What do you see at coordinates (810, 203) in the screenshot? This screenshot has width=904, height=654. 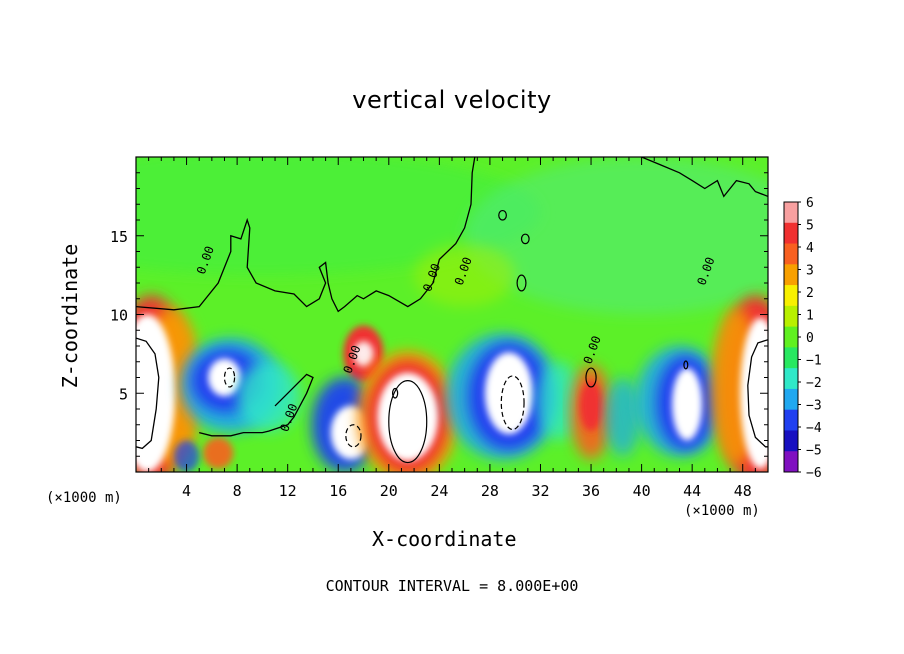 I see `colorbar-tick-label: 6` at bounding box center [810, 203].